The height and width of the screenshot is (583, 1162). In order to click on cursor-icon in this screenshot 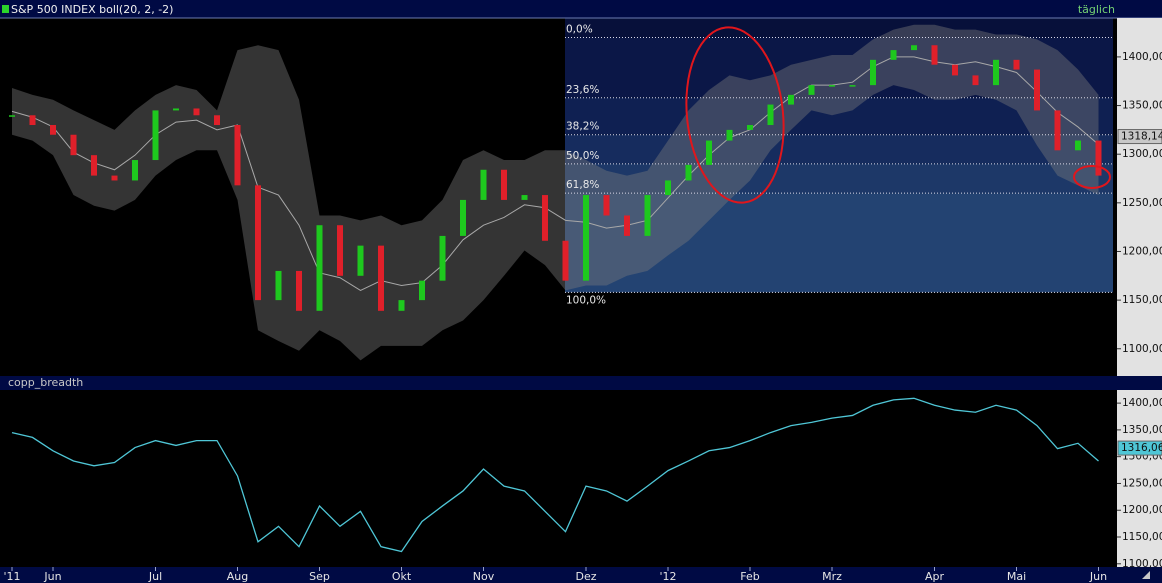, I will do `click(1146, 575)`.